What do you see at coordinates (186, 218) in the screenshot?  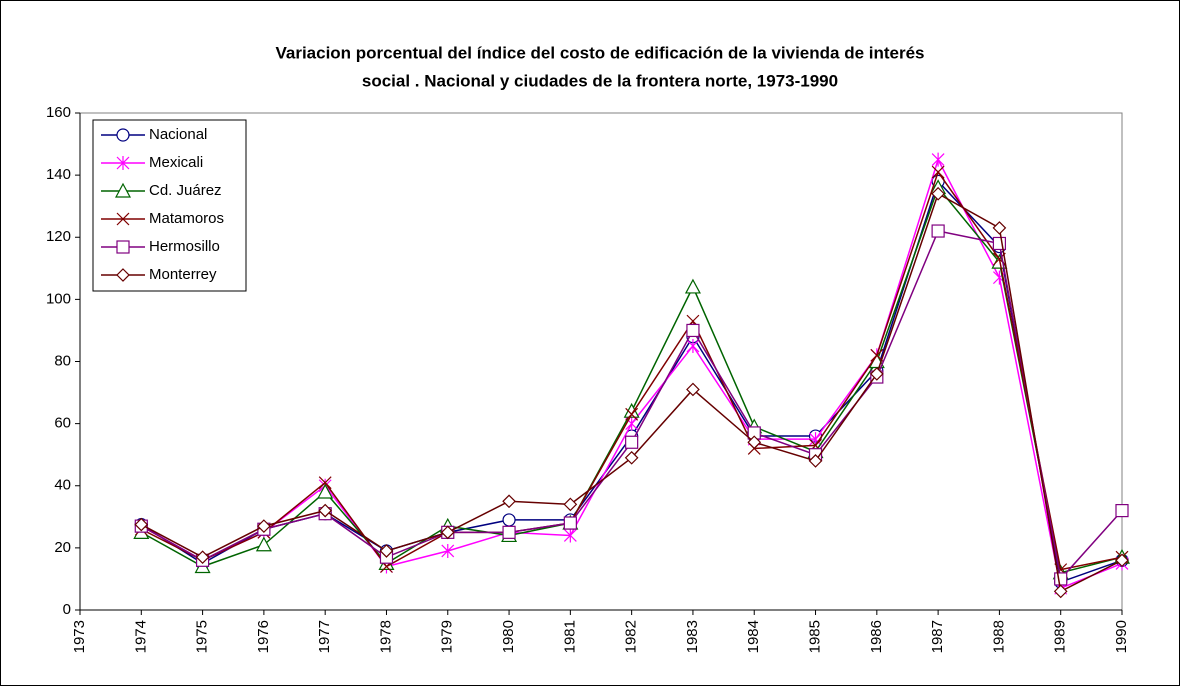 I see `legend-label: Matamoros` at bounding box center [186, 218].